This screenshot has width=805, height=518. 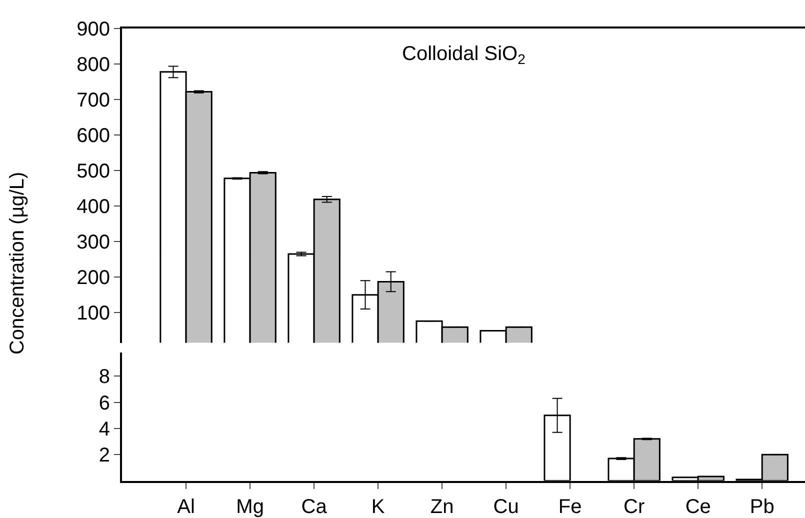 What do you see at coordinates (506, 507) in the screenshot?
I see `x-tick-label: Cu` at bounding box center [506, 507].